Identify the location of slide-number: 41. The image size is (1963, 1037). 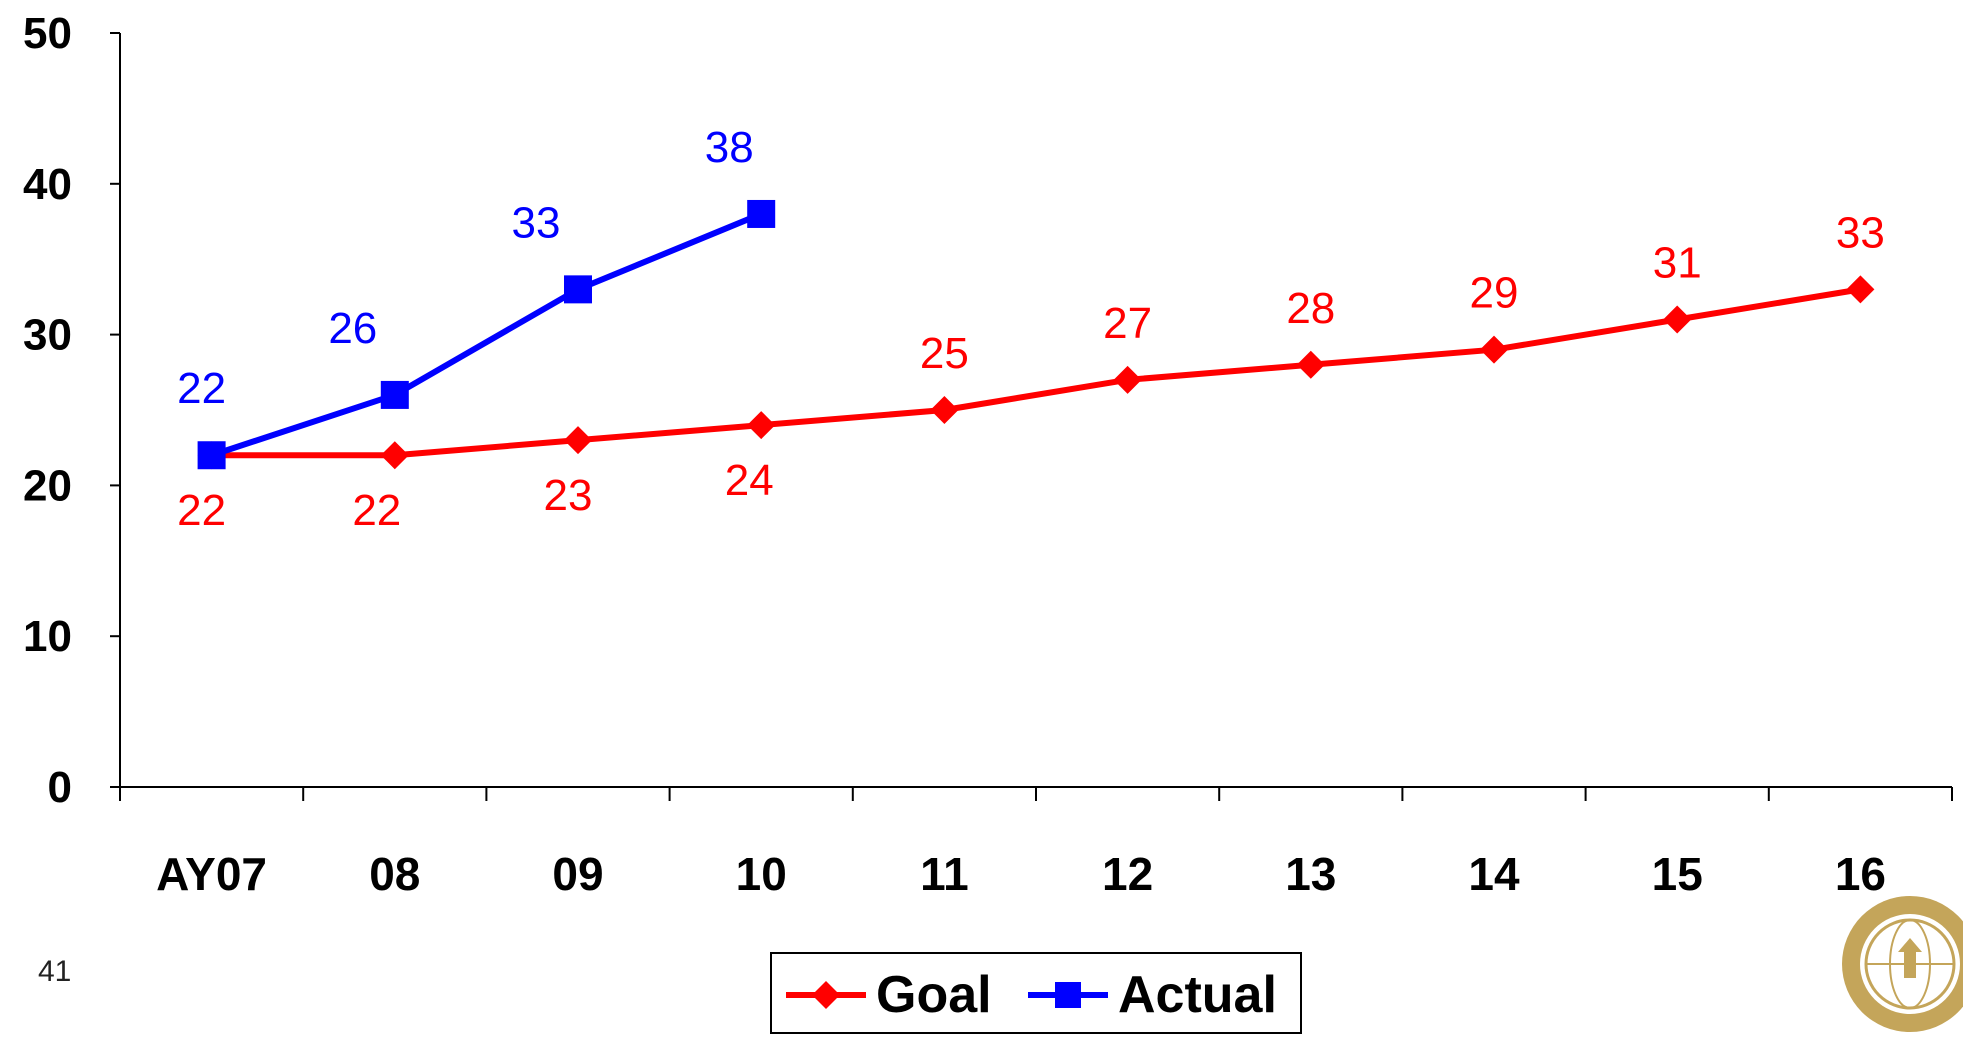
(55, 971).